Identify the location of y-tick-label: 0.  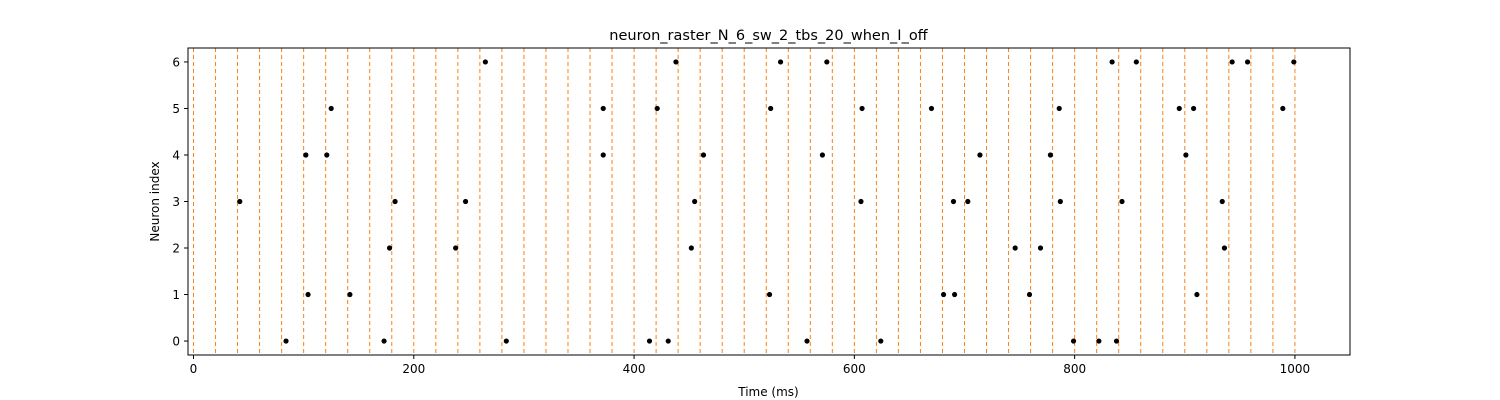
(176, 342).